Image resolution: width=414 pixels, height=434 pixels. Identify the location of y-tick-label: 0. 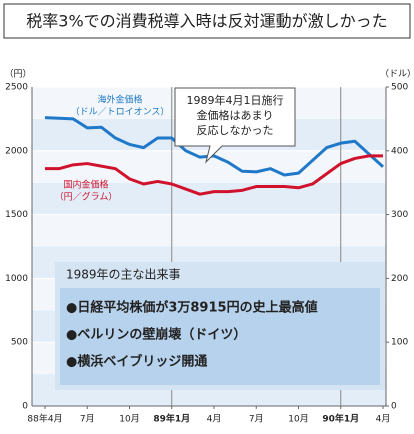
(25, 407).